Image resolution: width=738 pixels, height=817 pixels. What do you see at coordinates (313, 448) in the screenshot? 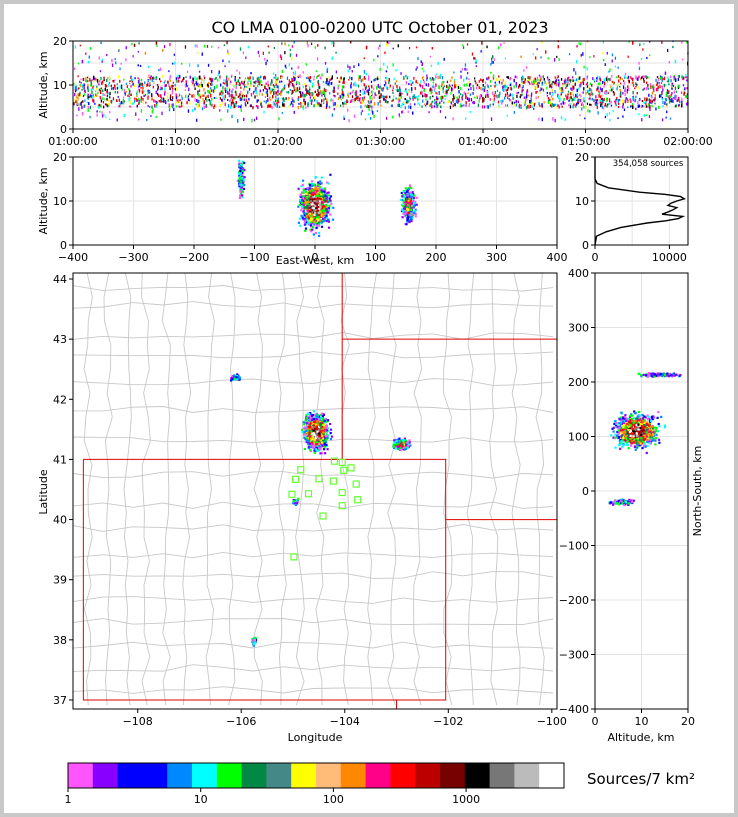
I see `plan-cluster-point` at bounding box center [313, 448].